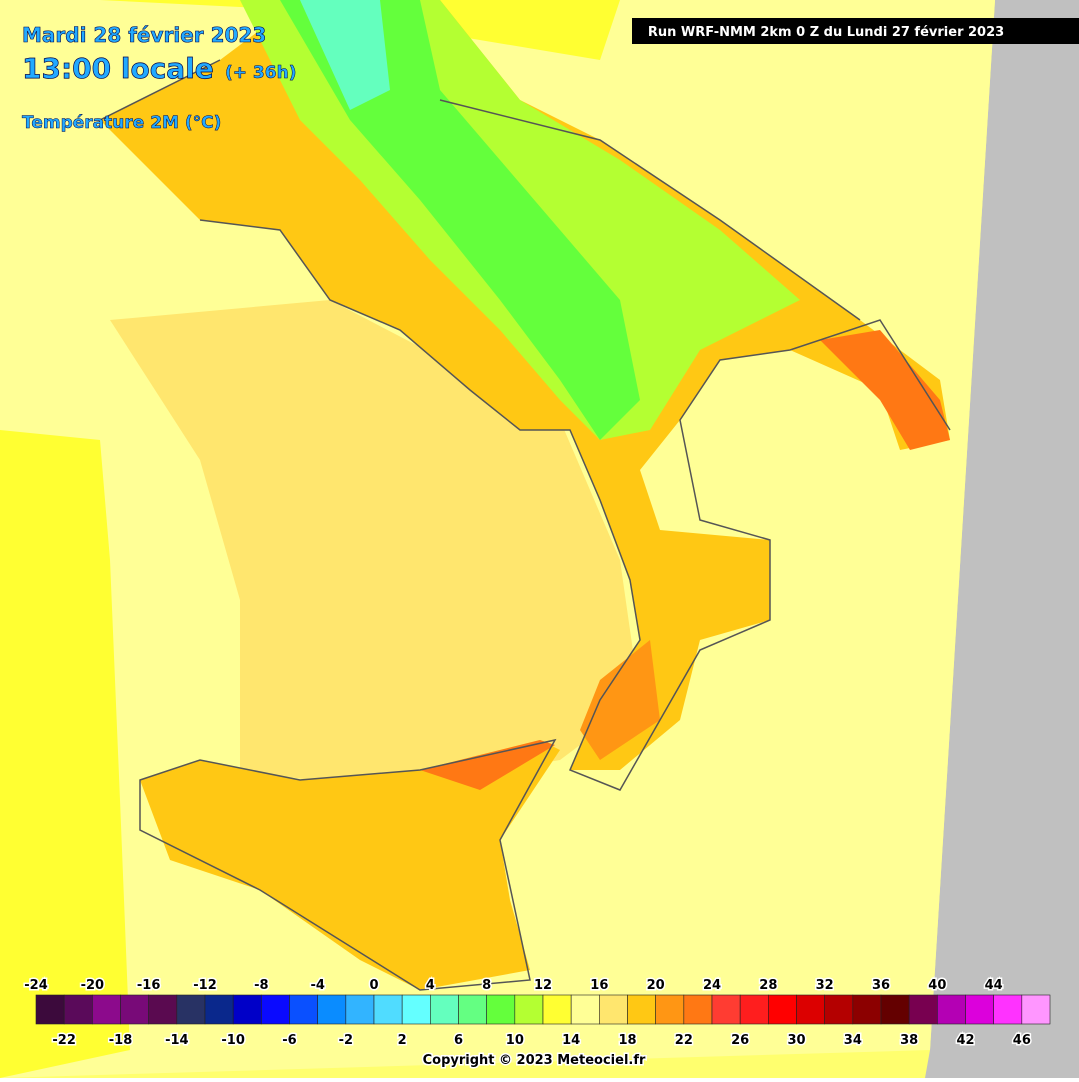 This screenshot has height=1082, width=1079. What do you see at coordinates (350, 865) in the screenshot?
I see `land-sicily` at bounding box center [350, 865].